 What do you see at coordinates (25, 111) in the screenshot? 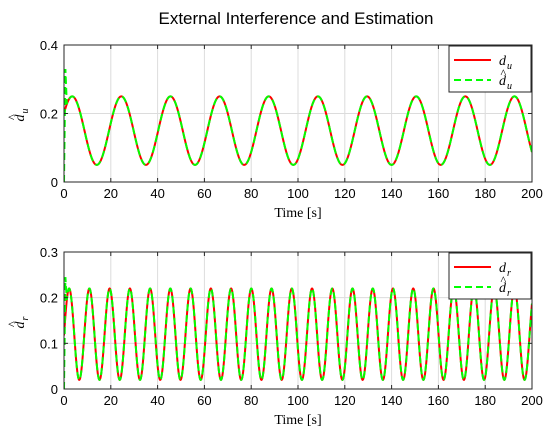
I see `y-axis-label-sub: u` at bounding box center [25, 111].